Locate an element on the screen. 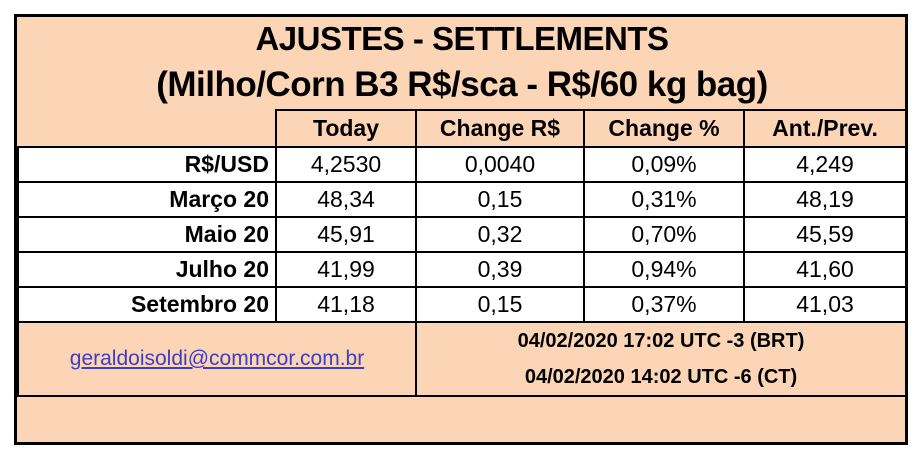 This screenshot has width=924, height=461. cell-change: 0,39 is located at coordinates (500, 269).